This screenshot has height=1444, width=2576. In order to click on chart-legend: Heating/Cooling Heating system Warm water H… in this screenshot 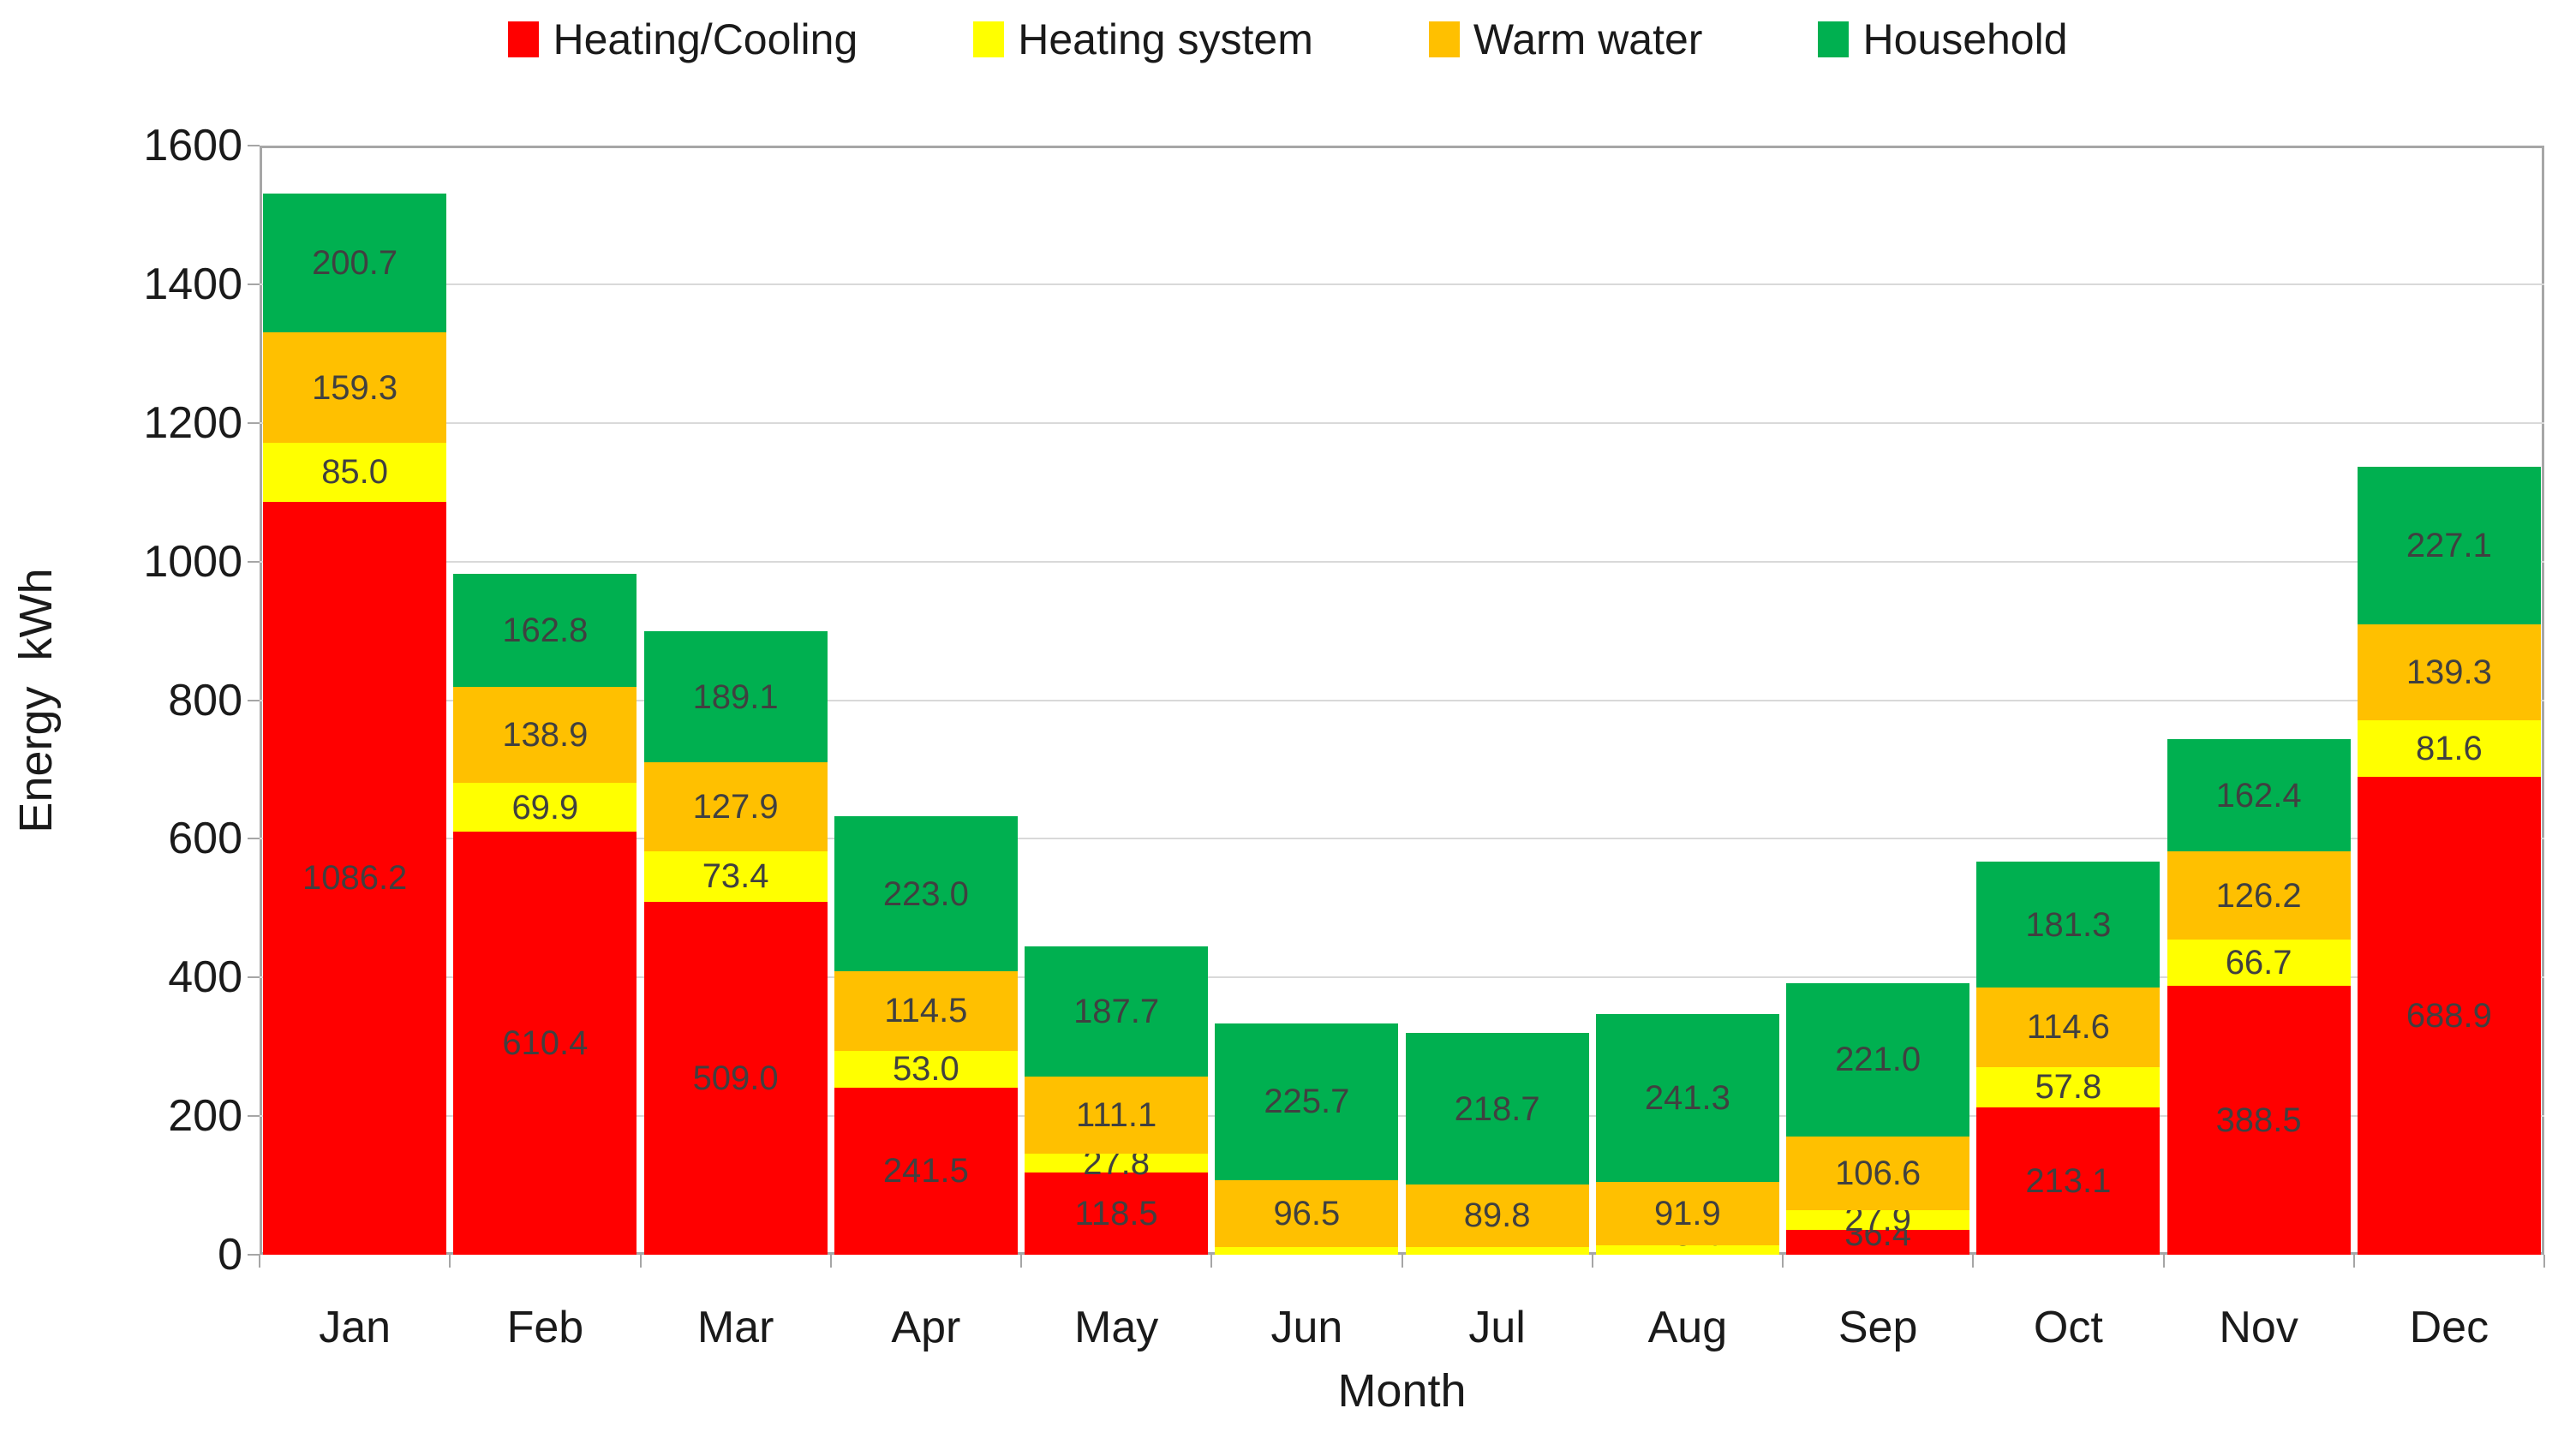, I will do `click(1288, 39)`.